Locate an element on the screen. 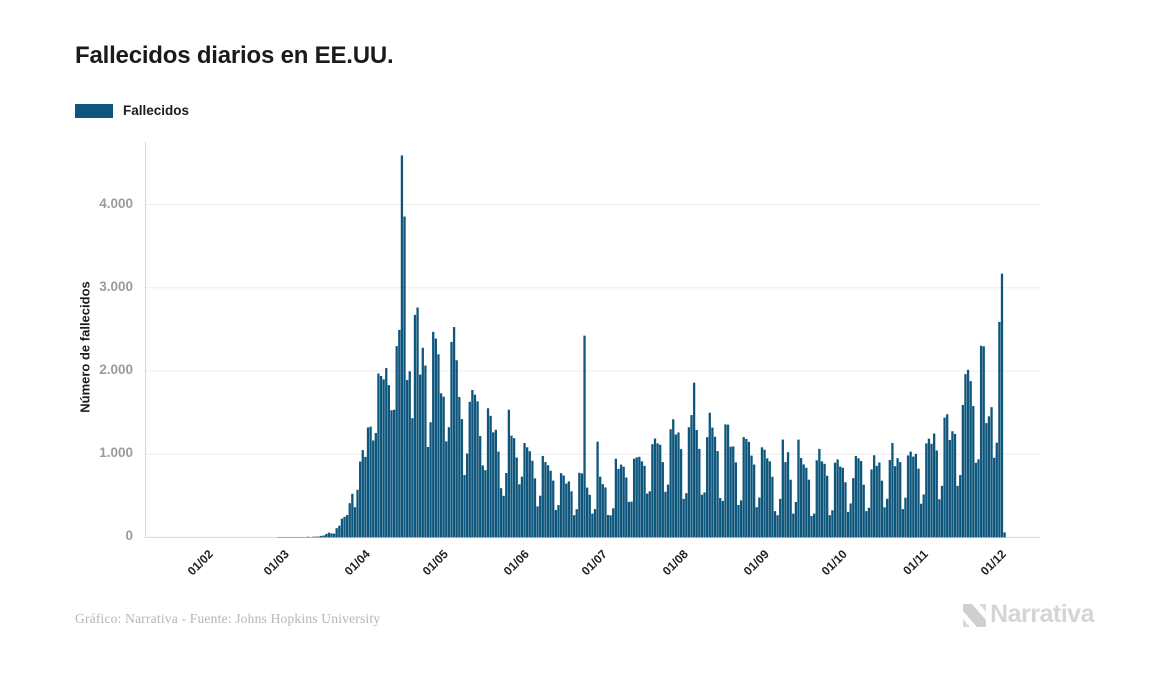  x-tick-label: 01/07 is located at coordinates (594, 563).